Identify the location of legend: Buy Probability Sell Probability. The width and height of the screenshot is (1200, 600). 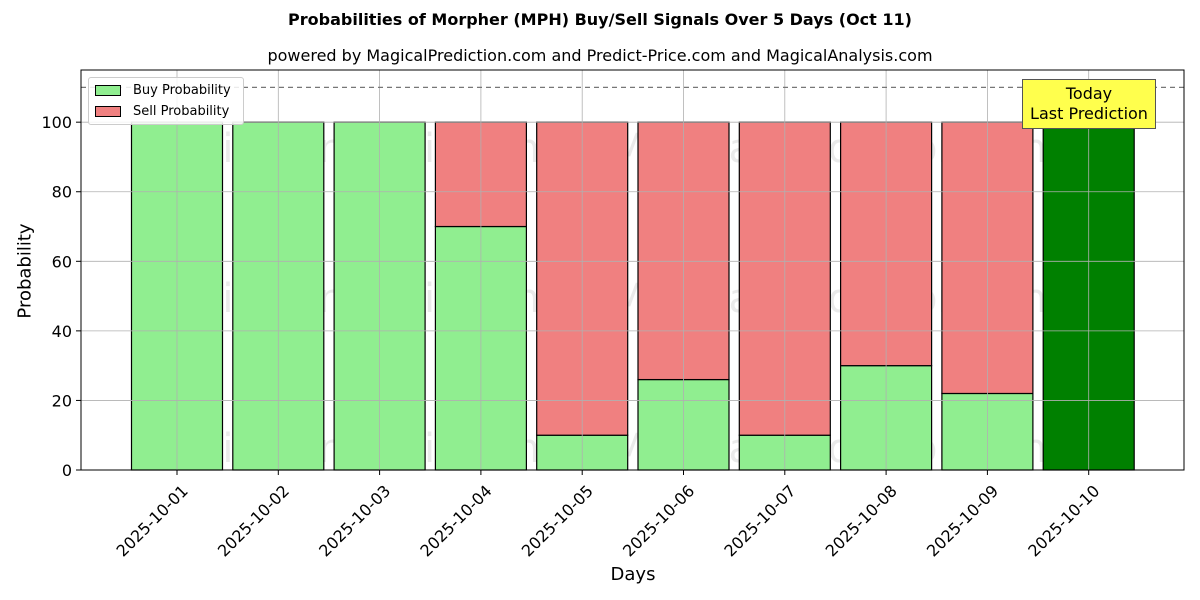
(166, 101).